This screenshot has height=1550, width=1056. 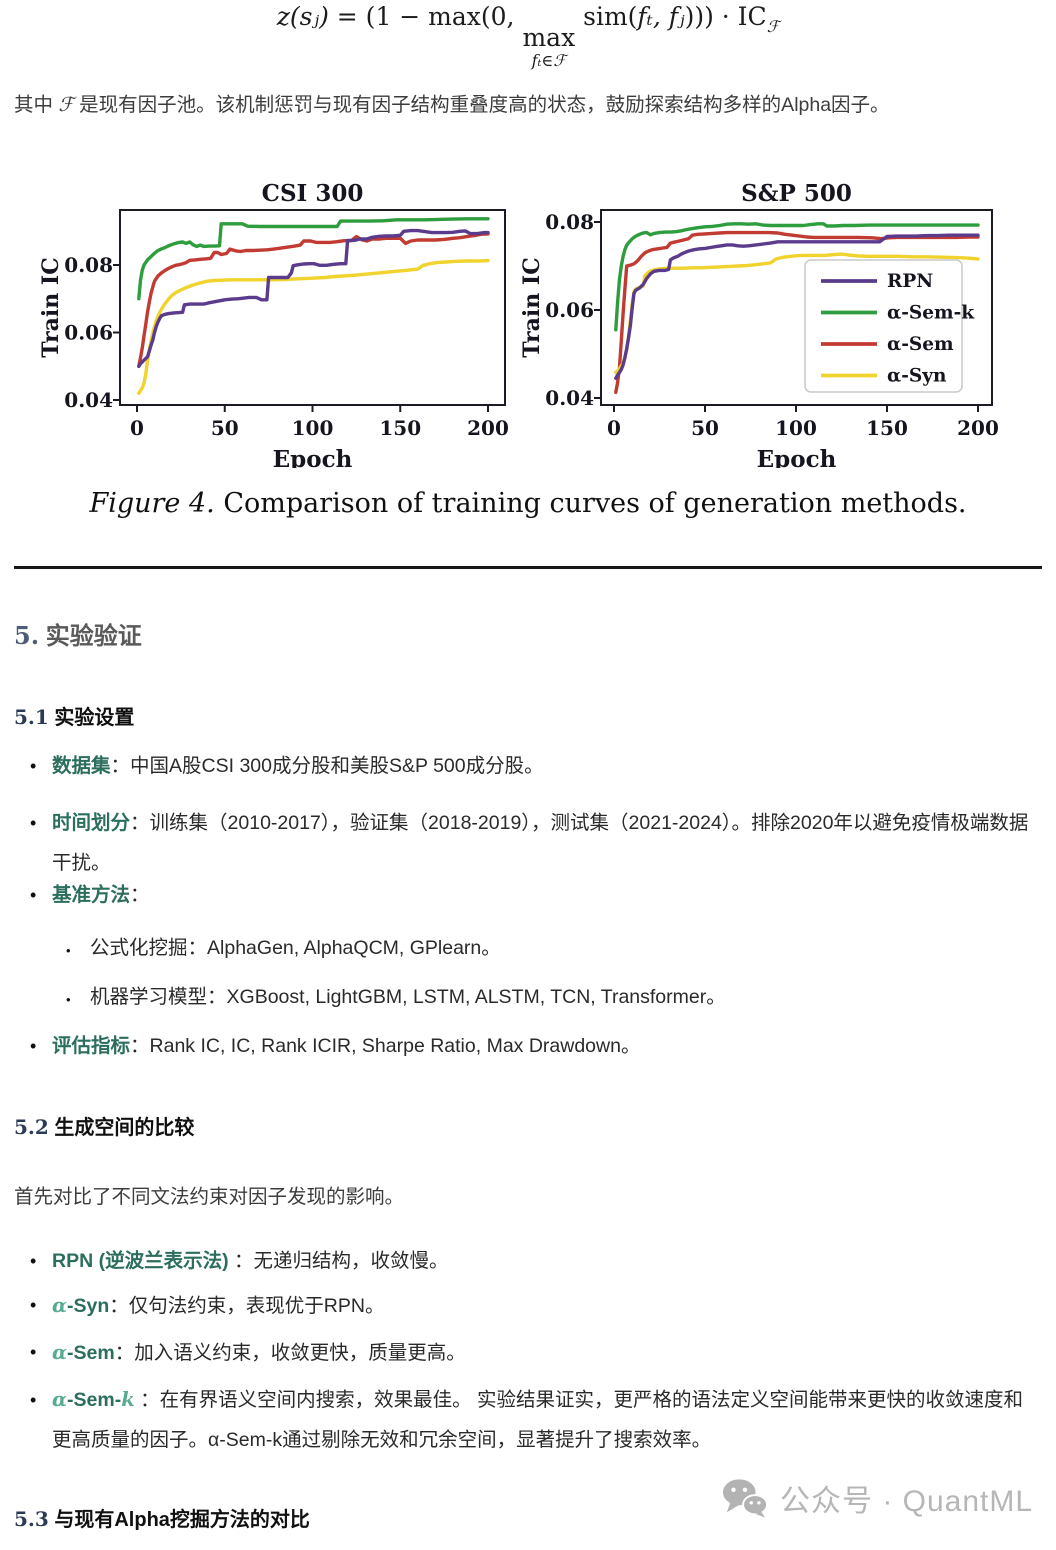 I want to click on bullet-alpha-sem: • α-Sem：加入语义约束，收敛更快，质量更高。, so click(x=532, y=1353).